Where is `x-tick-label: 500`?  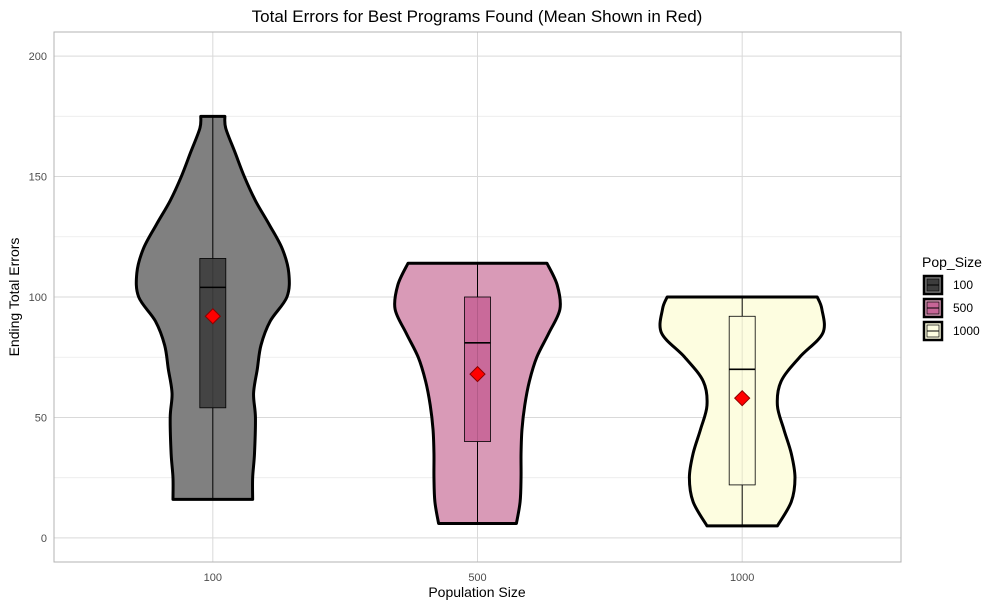 x-tick-label: 500 is located at coordinates (477, 578).